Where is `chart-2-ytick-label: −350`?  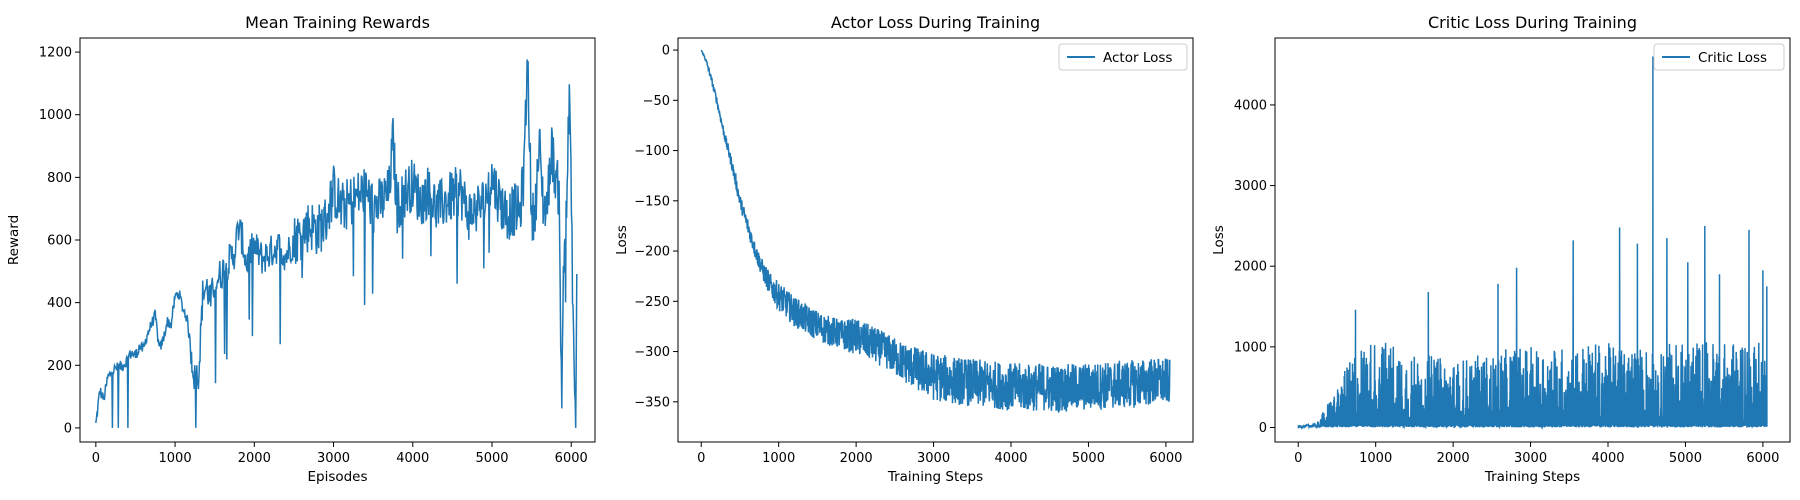 chart-2-ytick-label: −350 is located at coordinates (652, 402).